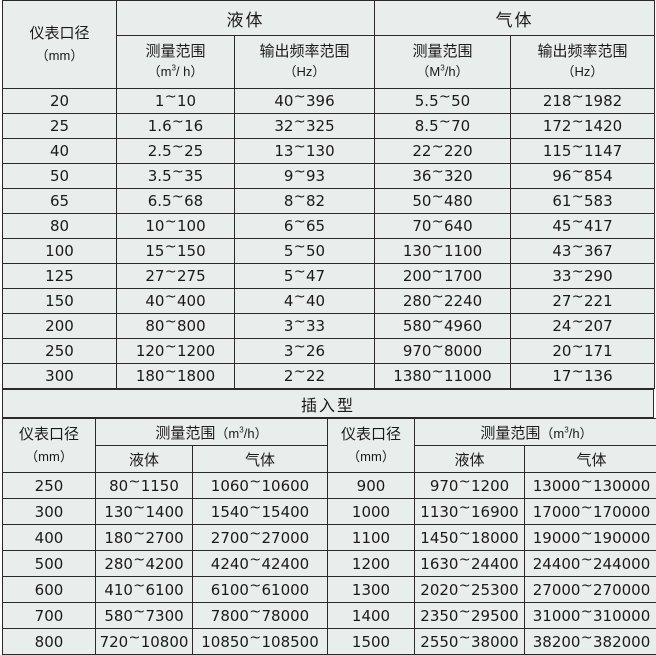 This screenshot has height=655, width=656. What do you see at coordinates (176, 101) in the screenshot?
I see `cell-liquid-measuring-range: 1~10` at bounding box center [176, 101].